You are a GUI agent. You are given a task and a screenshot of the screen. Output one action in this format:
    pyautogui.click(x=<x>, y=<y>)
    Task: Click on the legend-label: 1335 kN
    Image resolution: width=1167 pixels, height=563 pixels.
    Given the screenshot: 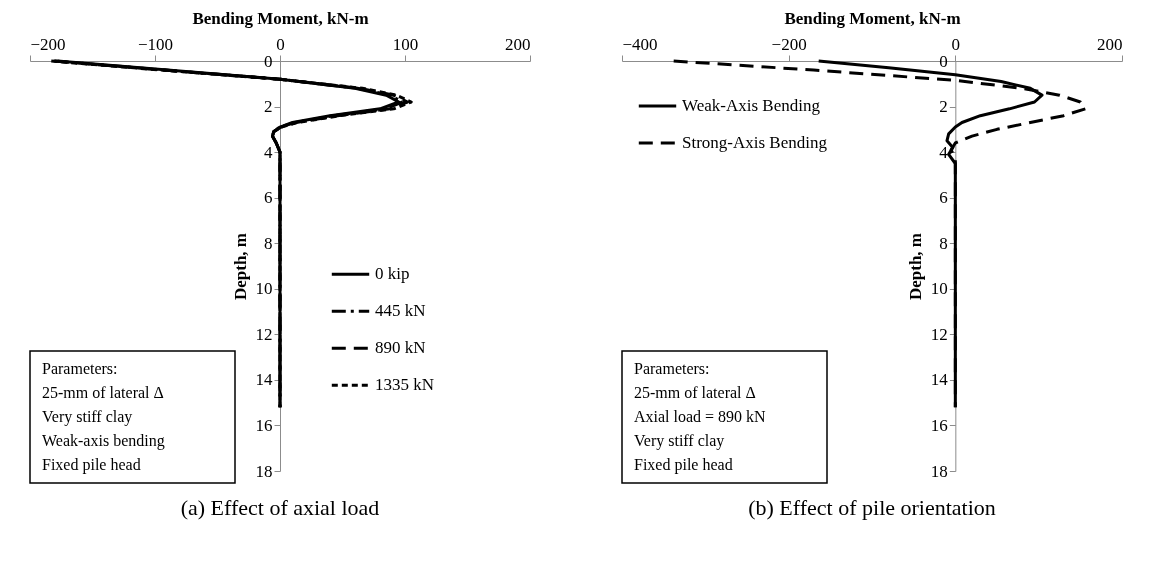 What is the action you would take?
    pyautogui.click(x=405, y=385)
    